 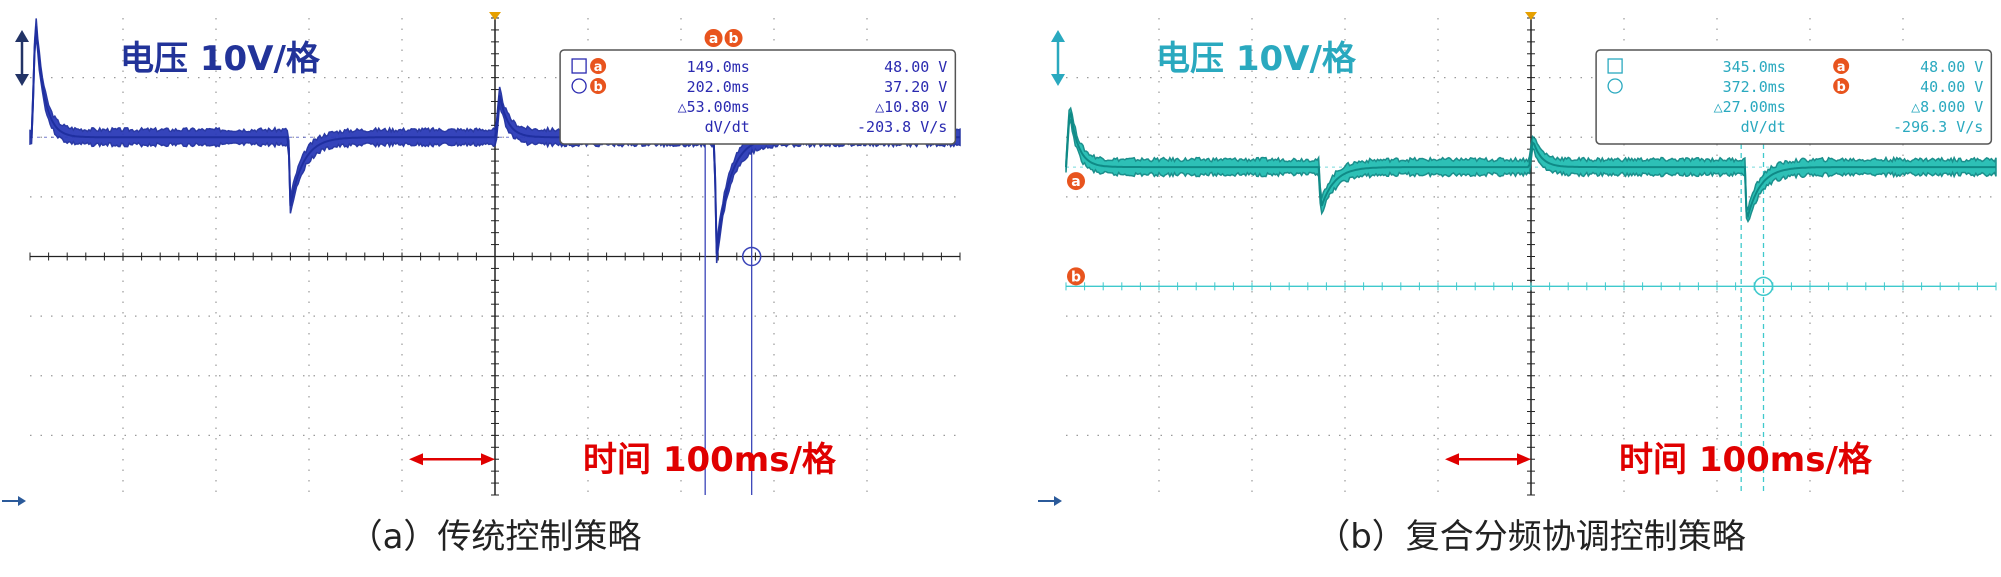 I want to click on readout-value-3: -296.3 V/s, so click(x=1938, y=127).